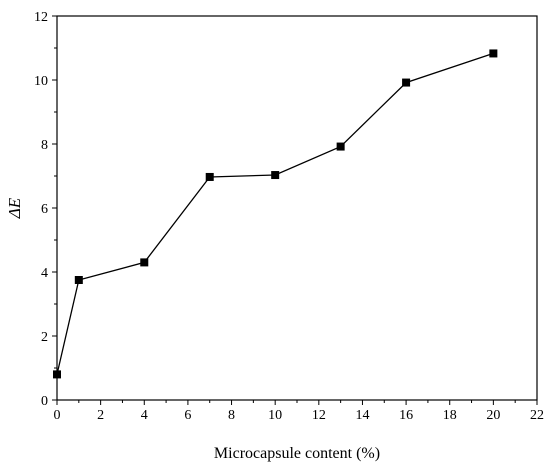 The image size is (550, 470). Describe the element at coordinates (44, 337) in the screenshot. I see `y-tick-label: 2` at that location.